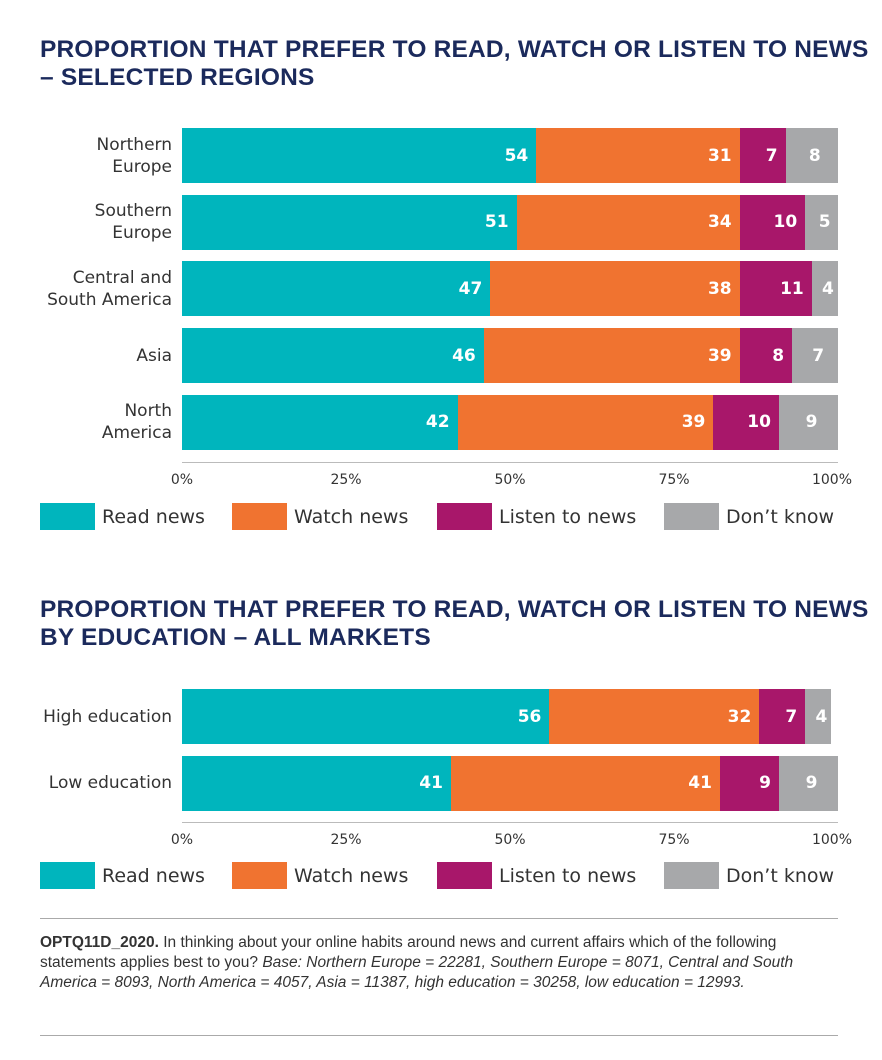  What do you see at coordinates (109, 288) in the screenshot?
I see `category-label: Central and South America` at bounding box center [109, 288].